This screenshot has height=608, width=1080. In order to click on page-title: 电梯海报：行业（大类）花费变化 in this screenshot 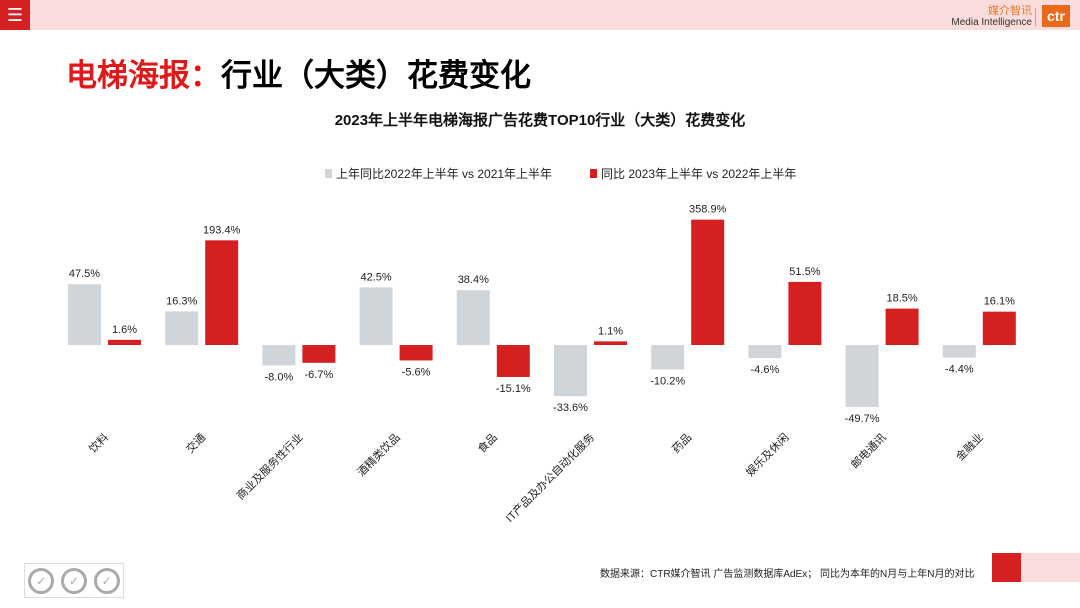, I will do `click(298, 75)`.